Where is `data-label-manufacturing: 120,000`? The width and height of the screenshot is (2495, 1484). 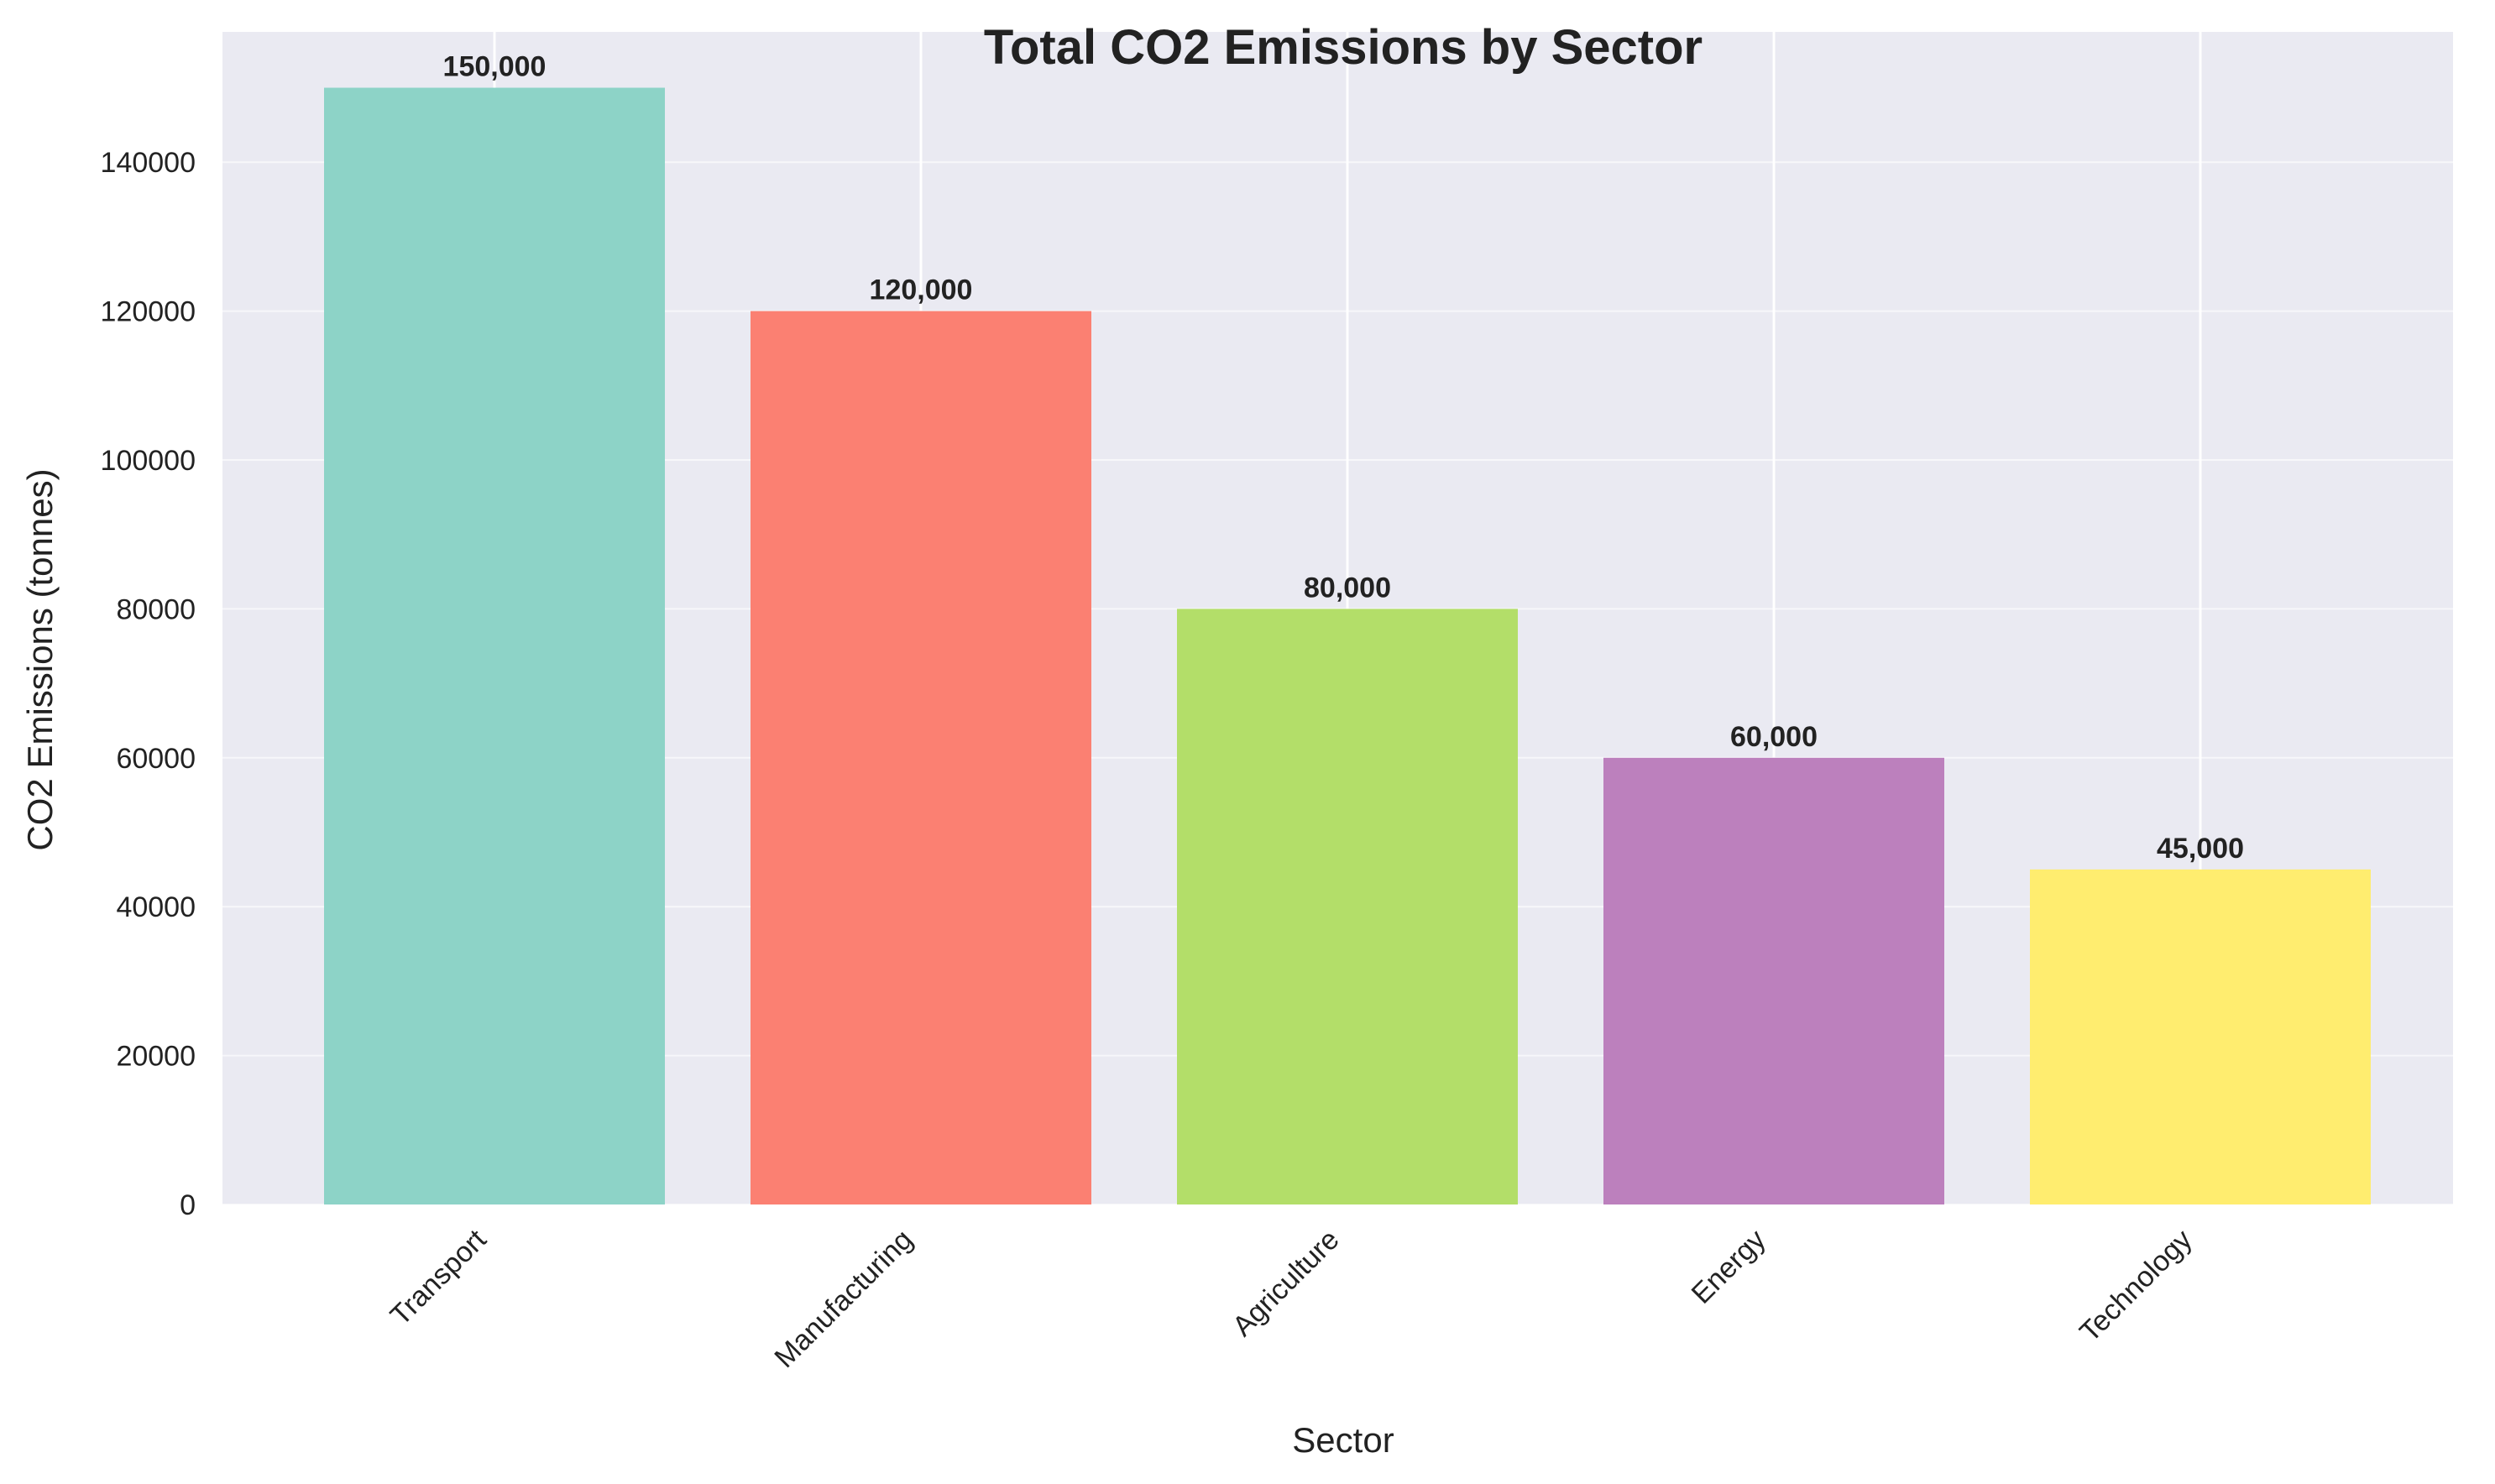 data-label-manufacturing: 120,000 is located at coordinates (921, 290).